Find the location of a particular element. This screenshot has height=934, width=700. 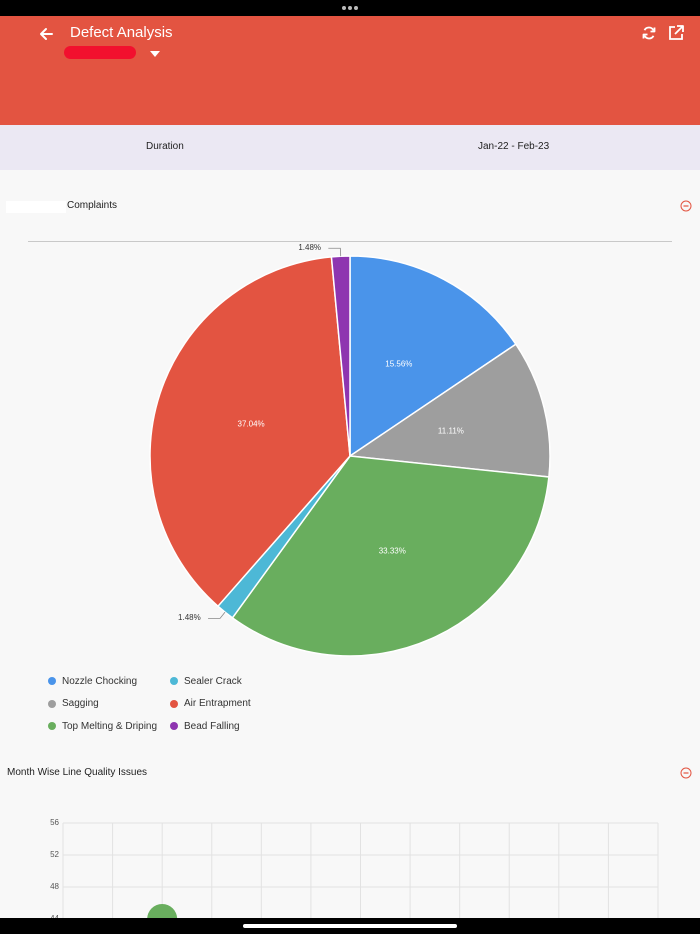

legend-item-air-entrapment: Air Entrapment is located at coordinates (210, 704).